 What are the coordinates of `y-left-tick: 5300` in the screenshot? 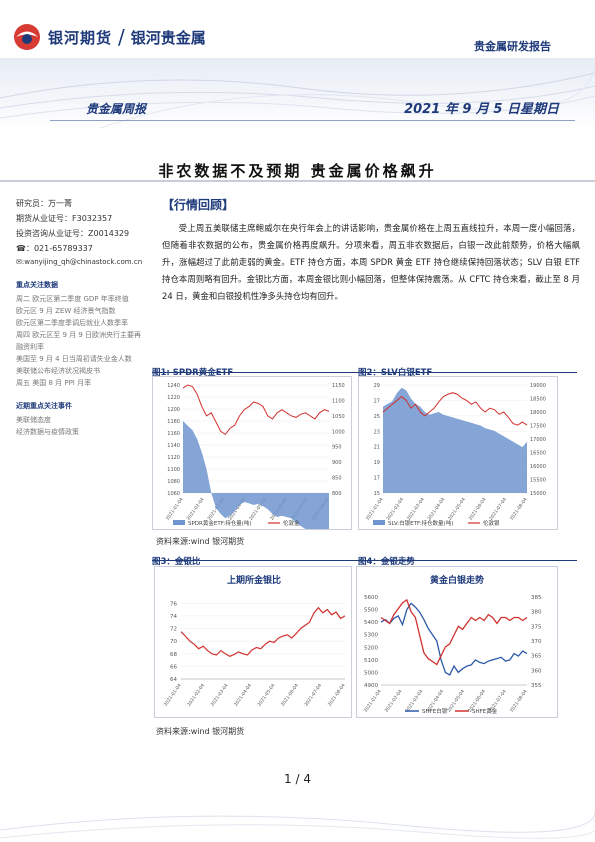 It's located at (371, 636).